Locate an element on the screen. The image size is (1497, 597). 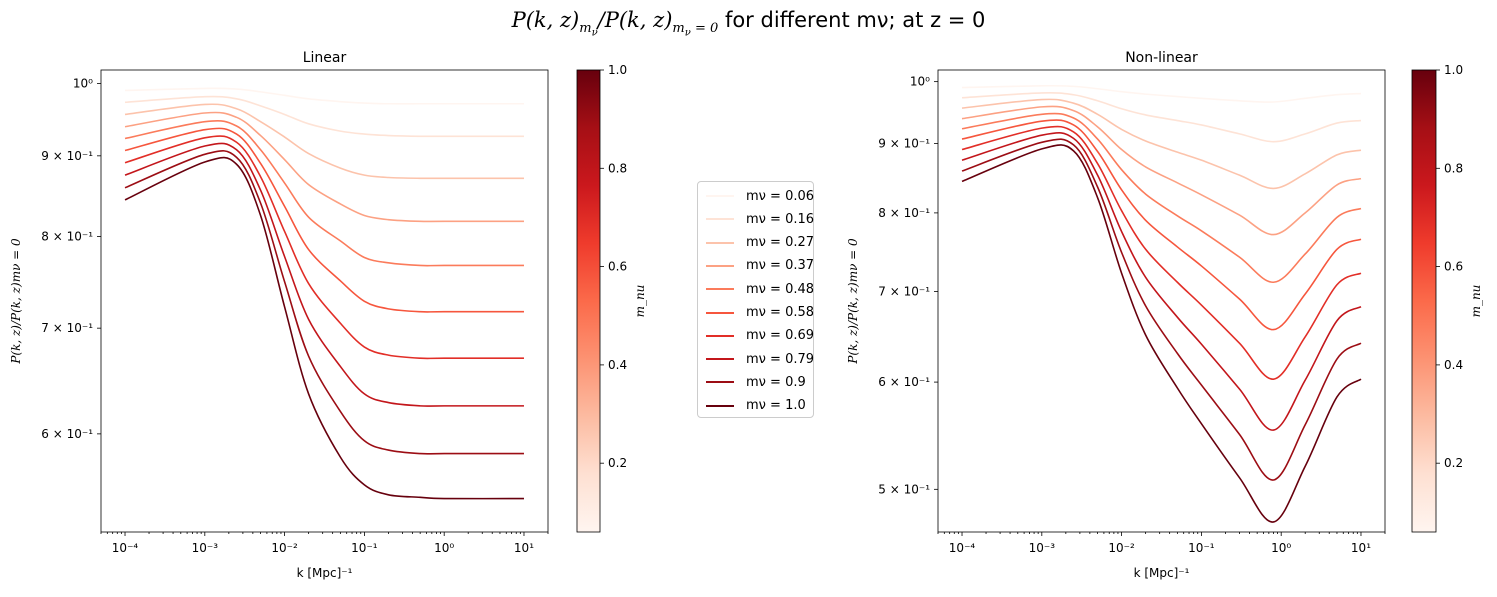
legend-item: mν = 1.0 is located at coordinates (756, 406).